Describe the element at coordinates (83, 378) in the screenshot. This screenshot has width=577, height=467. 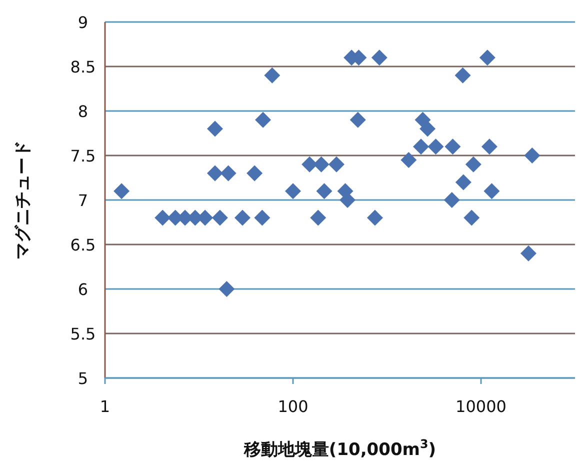
I see `y-tick-label: 5` at that location.